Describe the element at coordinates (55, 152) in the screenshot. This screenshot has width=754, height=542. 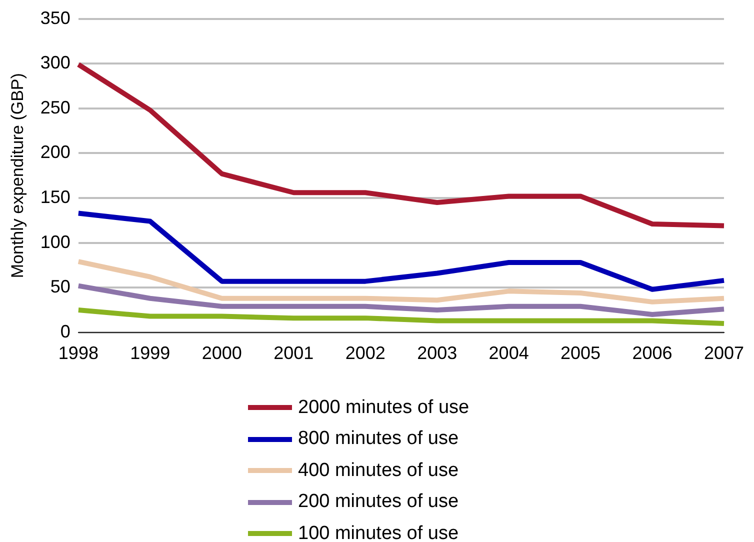
I see `y-tick-label: 200` at that location.